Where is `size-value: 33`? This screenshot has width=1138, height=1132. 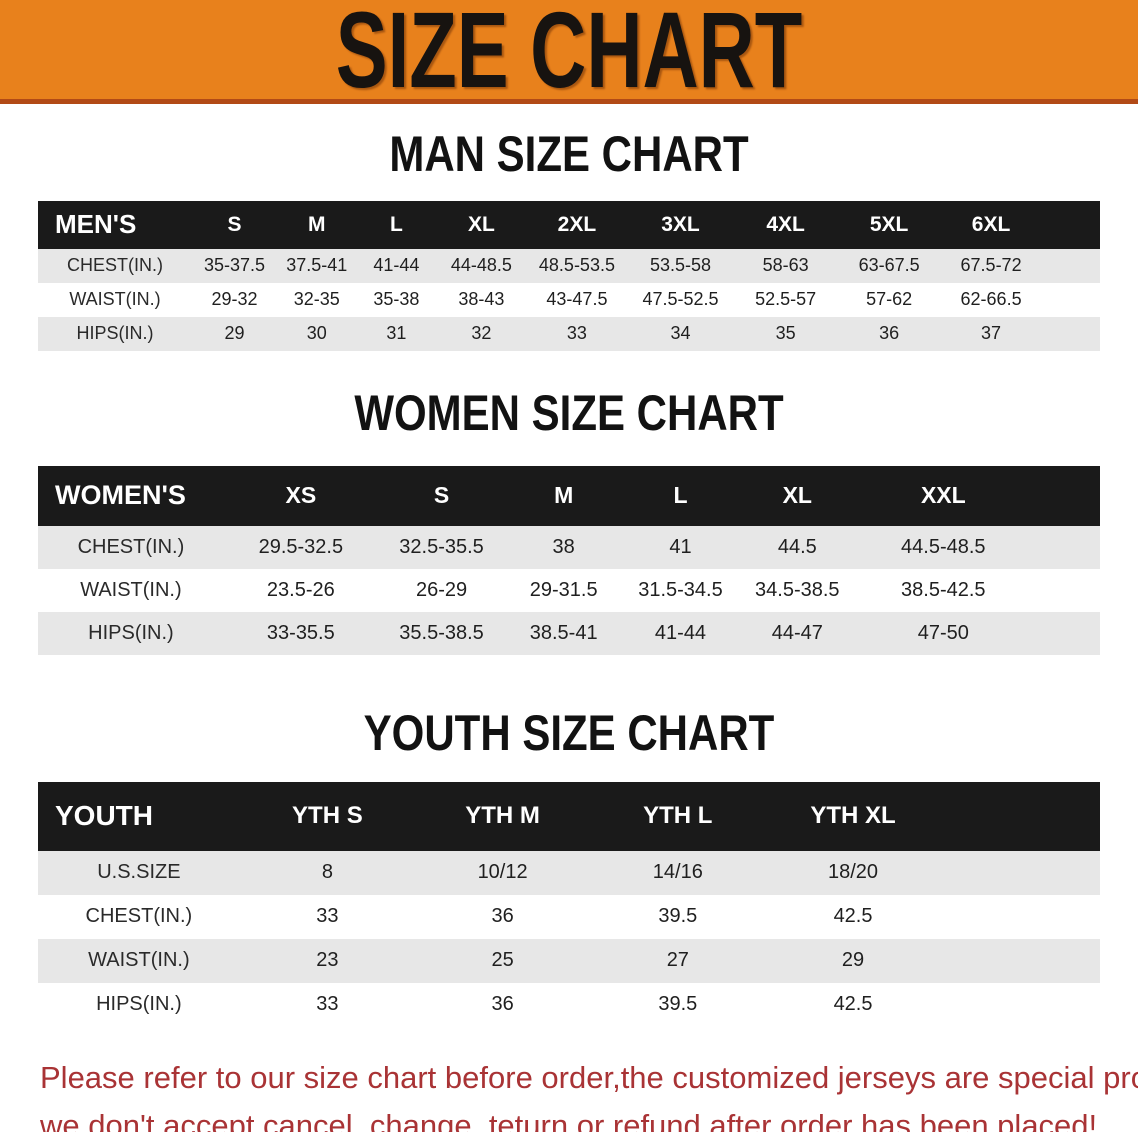 size-value: 33 is located at coordinates (327, 916).